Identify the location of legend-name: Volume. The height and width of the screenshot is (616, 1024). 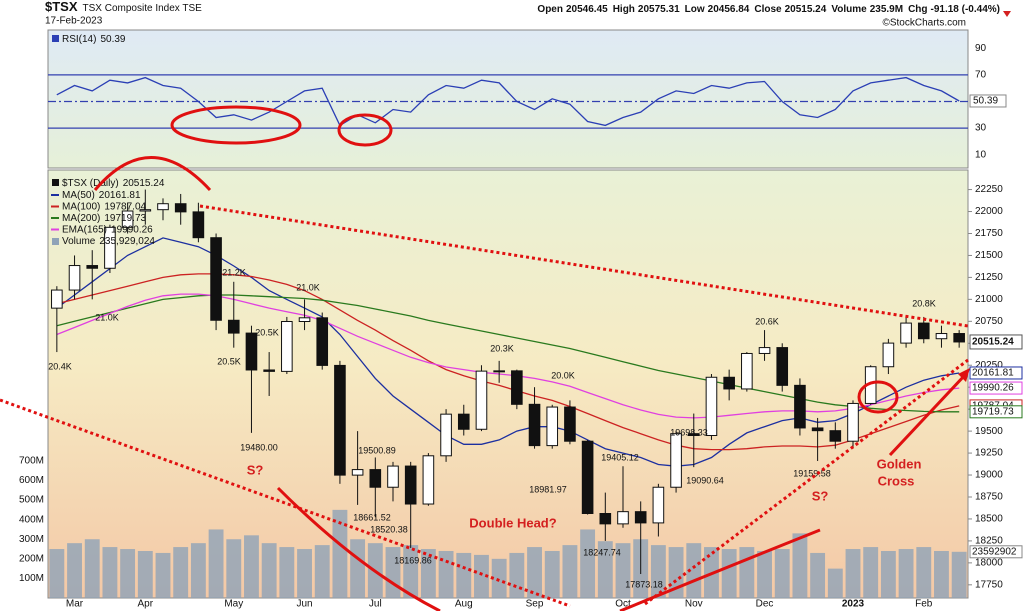
(79, 241).